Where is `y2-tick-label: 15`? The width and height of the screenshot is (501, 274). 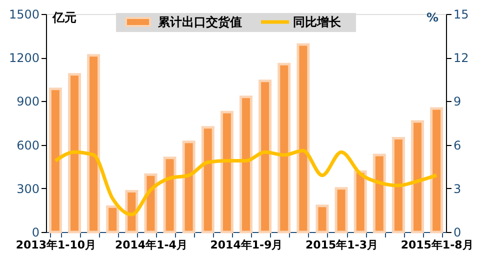 y2-tick-label: 15 is located at coordinates (461, 15).